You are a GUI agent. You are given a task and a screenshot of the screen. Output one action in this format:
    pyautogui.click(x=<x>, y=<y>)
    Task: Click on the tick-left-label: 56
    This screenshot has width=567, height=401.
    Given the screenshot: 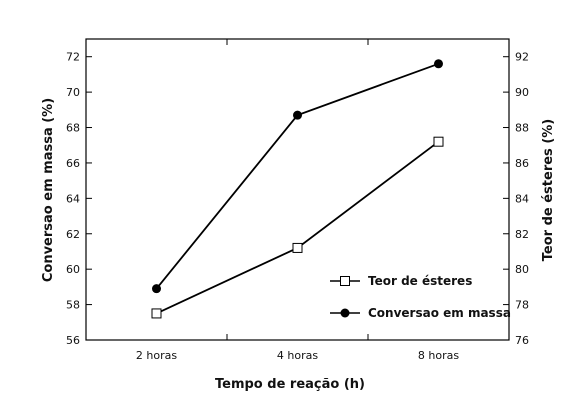 What is the action you would take?
    pyautogui.click(x=73, y=340)
    